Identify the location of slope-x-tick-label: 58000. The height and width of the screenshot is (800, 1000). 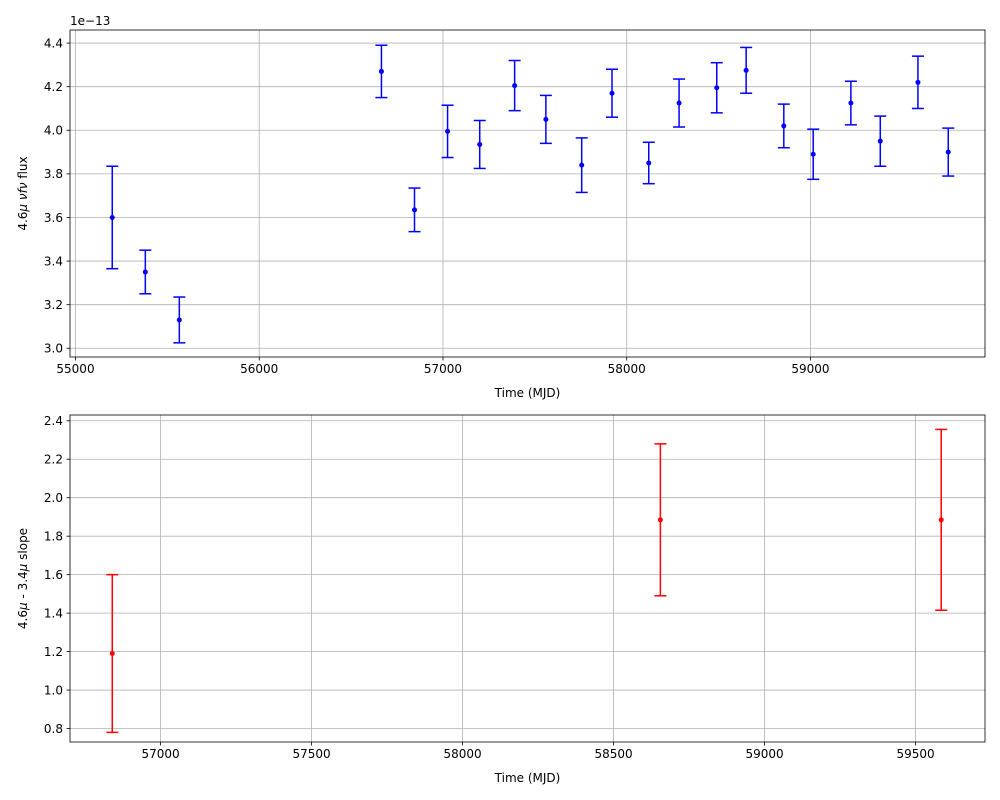
(462, 754).